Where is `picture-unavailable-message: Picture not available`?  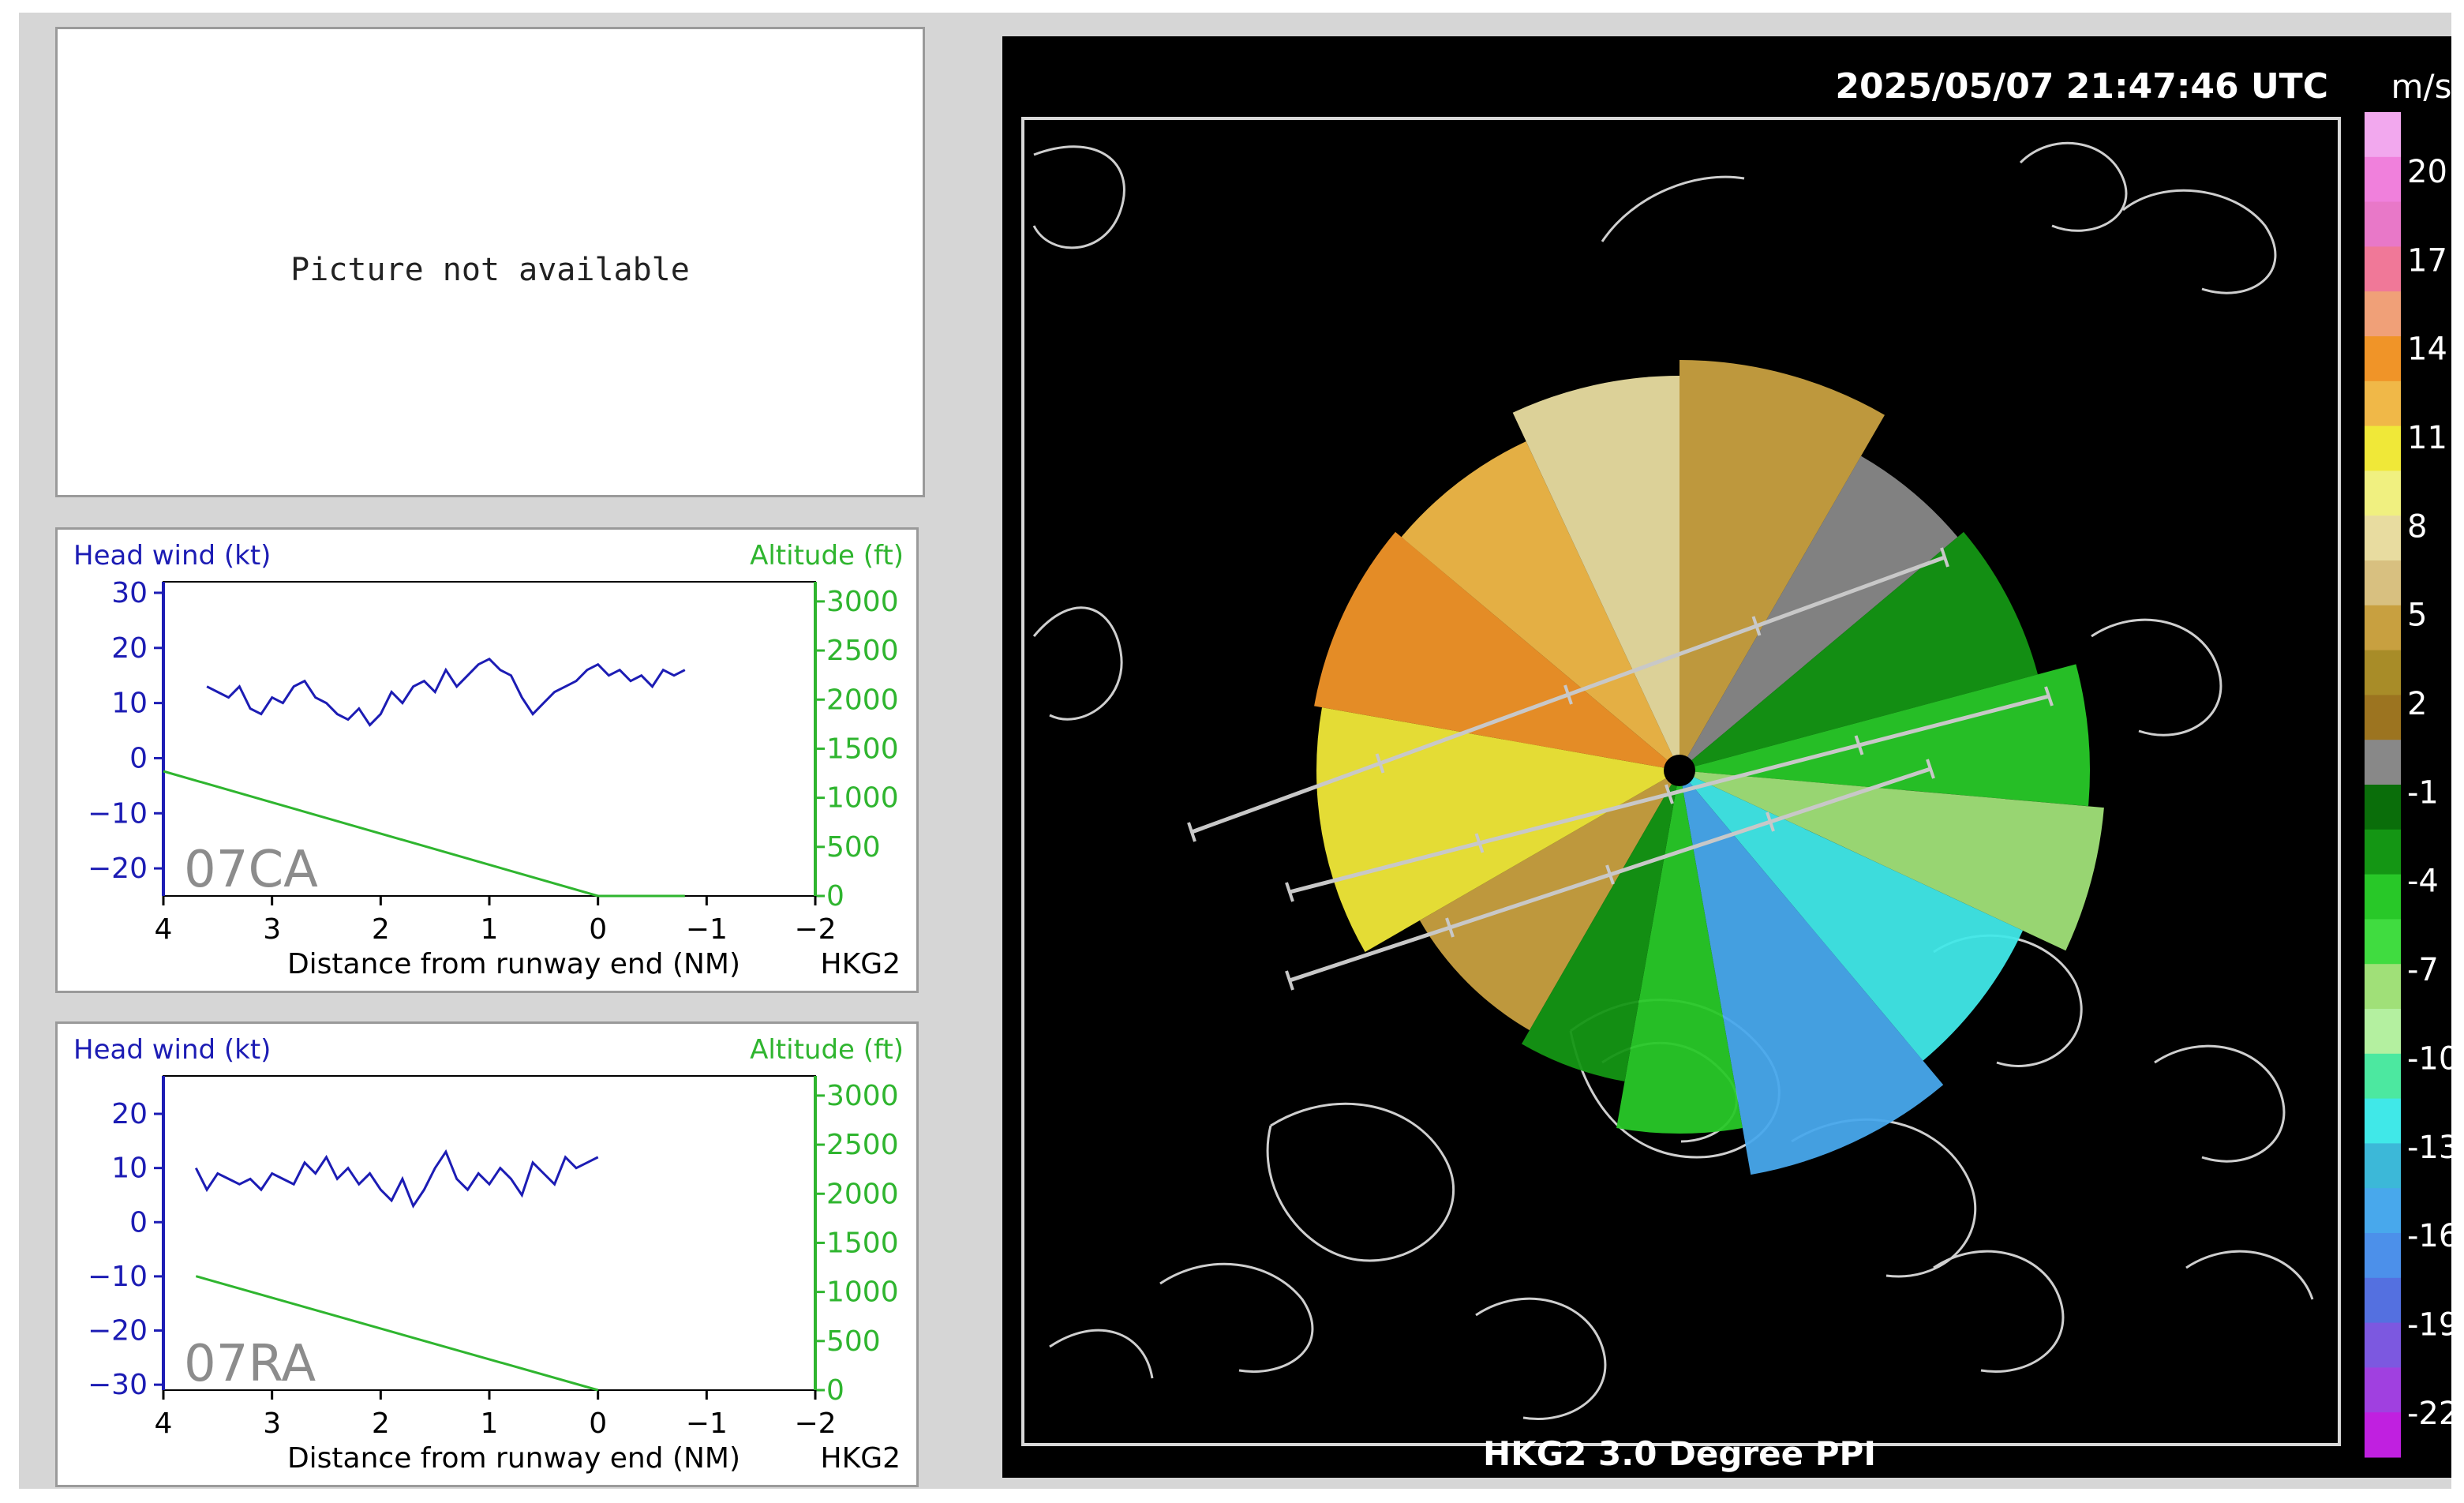 picture-unavailable-message: Picture not available is located at coordinates (490, 270).